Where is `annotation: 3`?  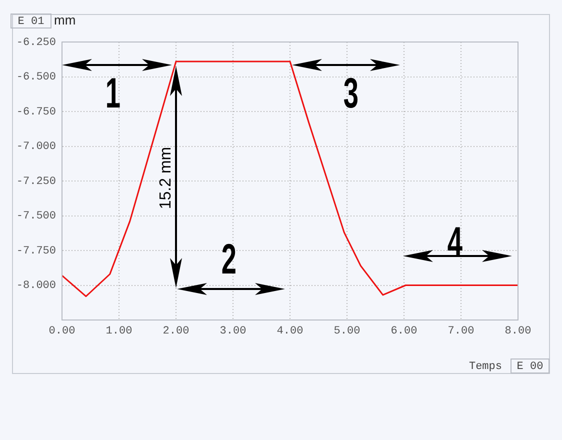 annotation: 3 is located at coordinates (351, 94).